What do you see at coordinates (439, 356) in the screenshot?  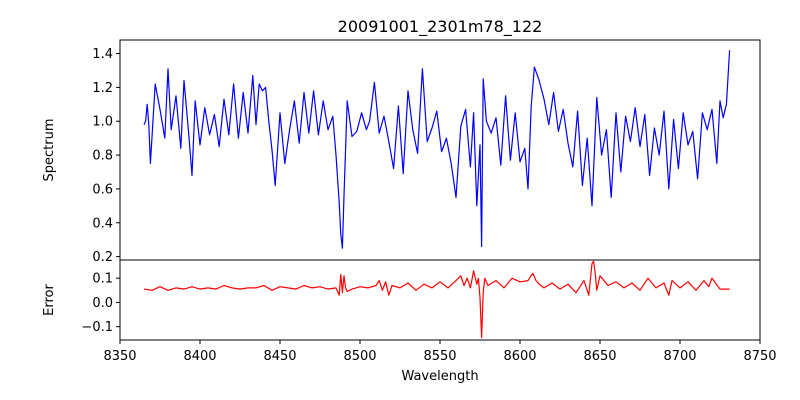 I see `x-tick-label: 8550` at bounding box center [439, 356].